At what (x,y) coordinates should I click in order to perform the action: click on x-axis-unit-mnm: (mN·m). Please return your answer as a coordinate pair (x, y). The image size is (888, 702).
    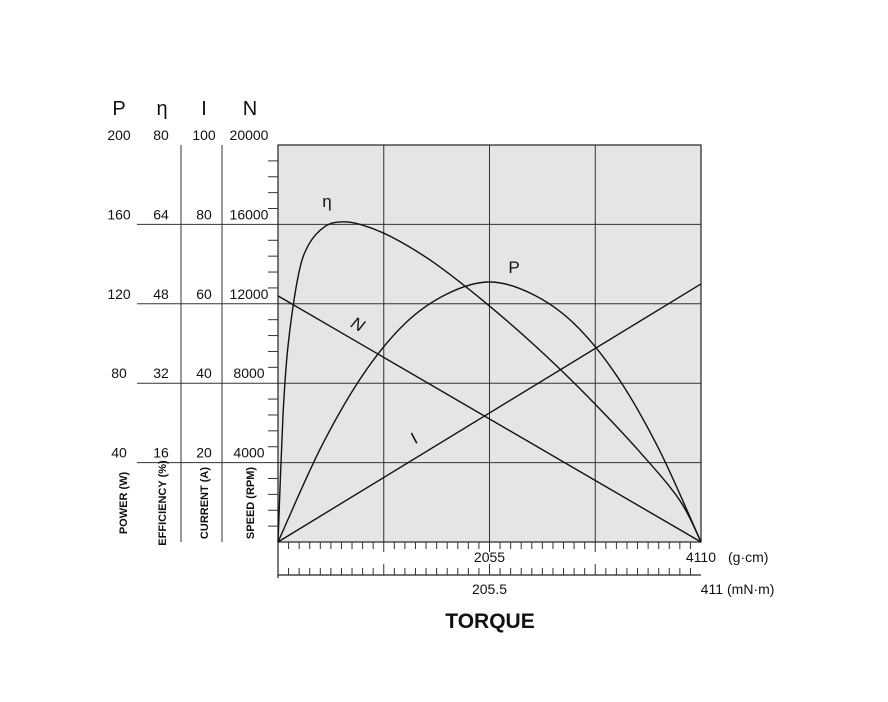
    Looking at the image, I should click on (750, 589).